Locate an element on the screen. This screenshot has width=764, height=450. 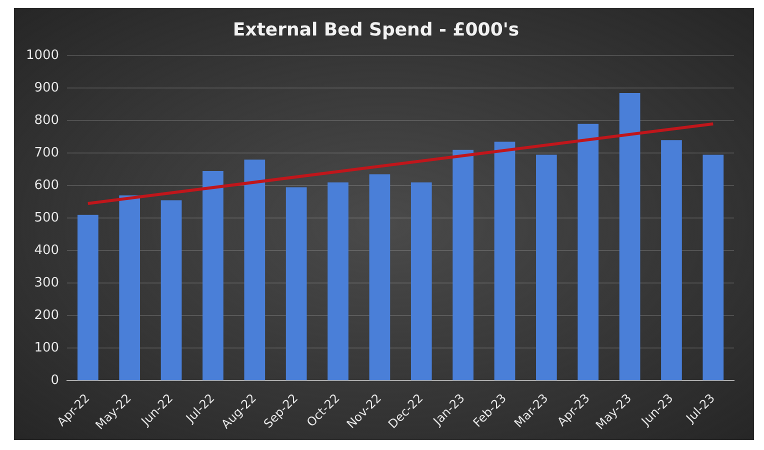
y-tick-label: 600 is located at coordinates (47, 185).